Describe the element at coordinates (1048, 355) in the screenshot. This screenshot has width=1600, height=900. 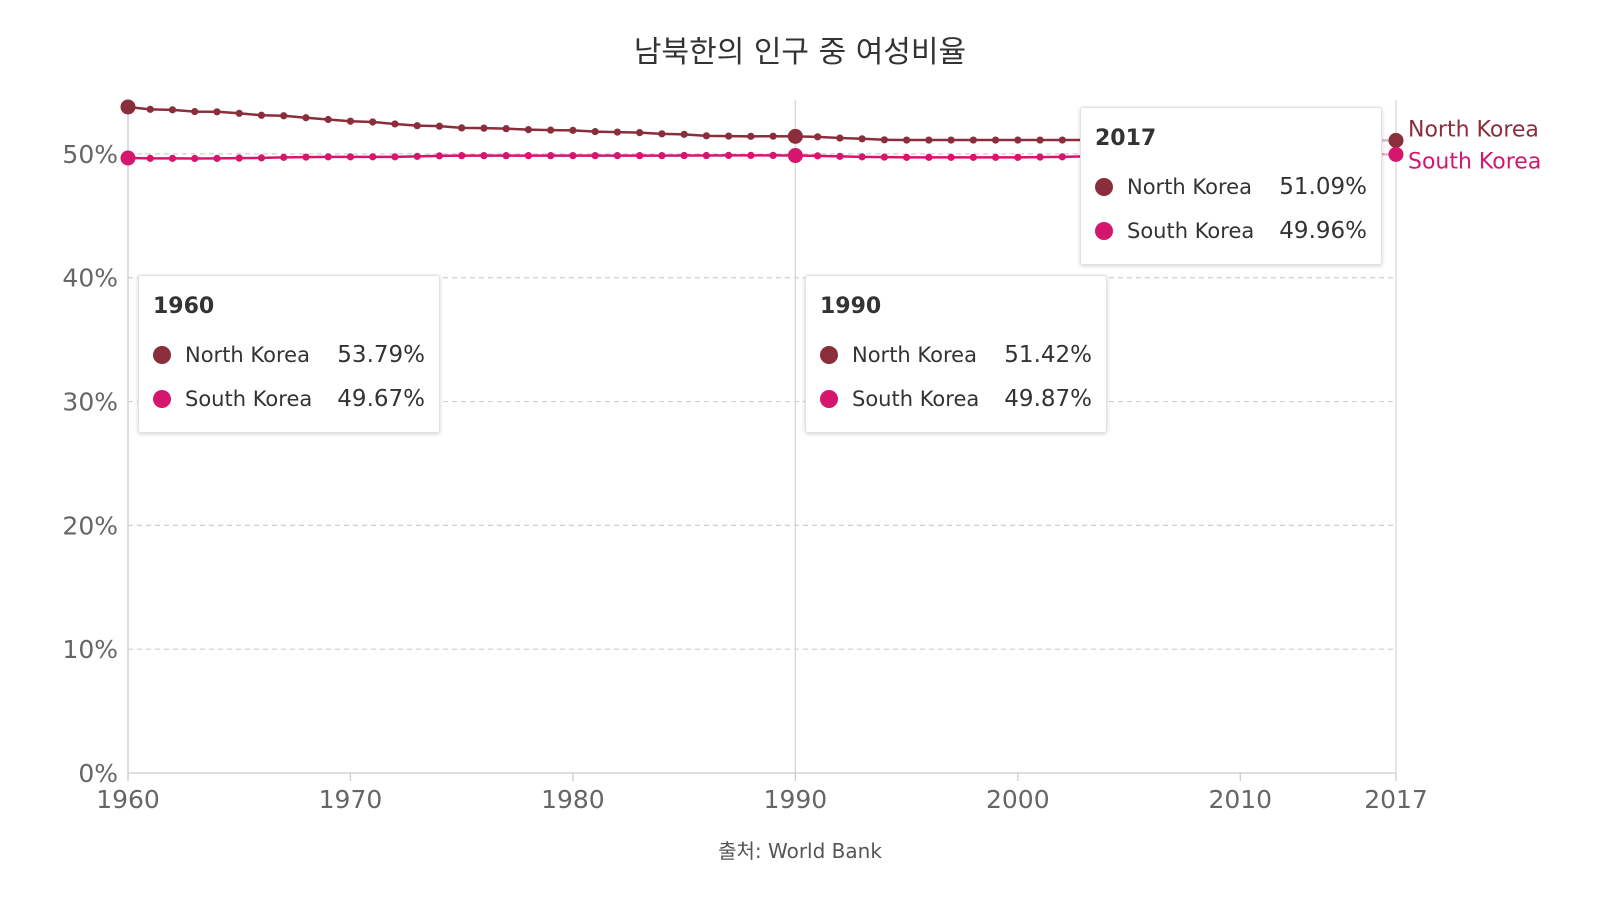
I see `tooltip-value: 51.42%` at that location.